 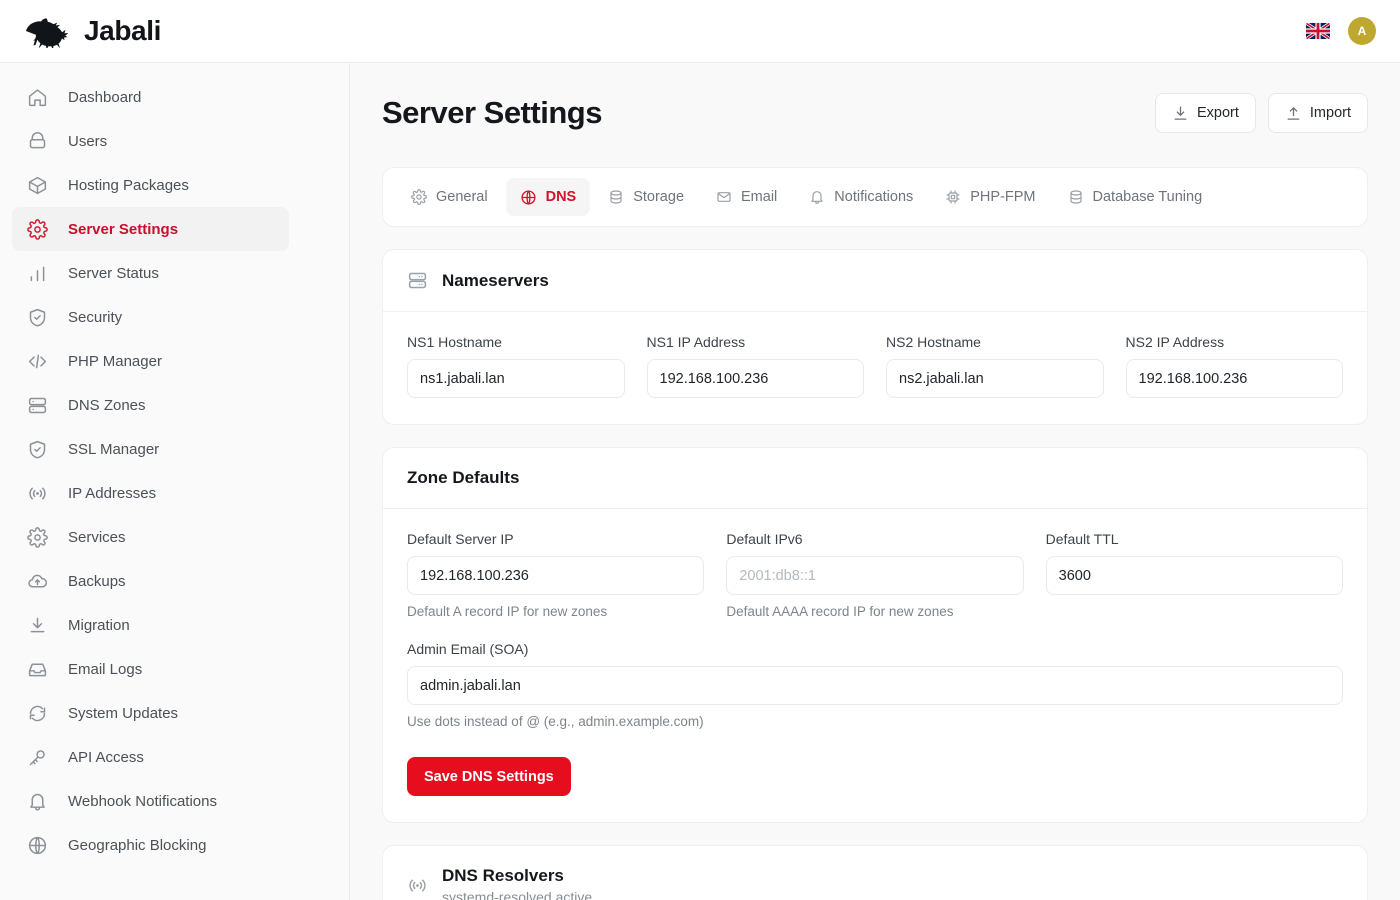 I want to click on sidebar-item-label: Services, so click(x=97, y=537).